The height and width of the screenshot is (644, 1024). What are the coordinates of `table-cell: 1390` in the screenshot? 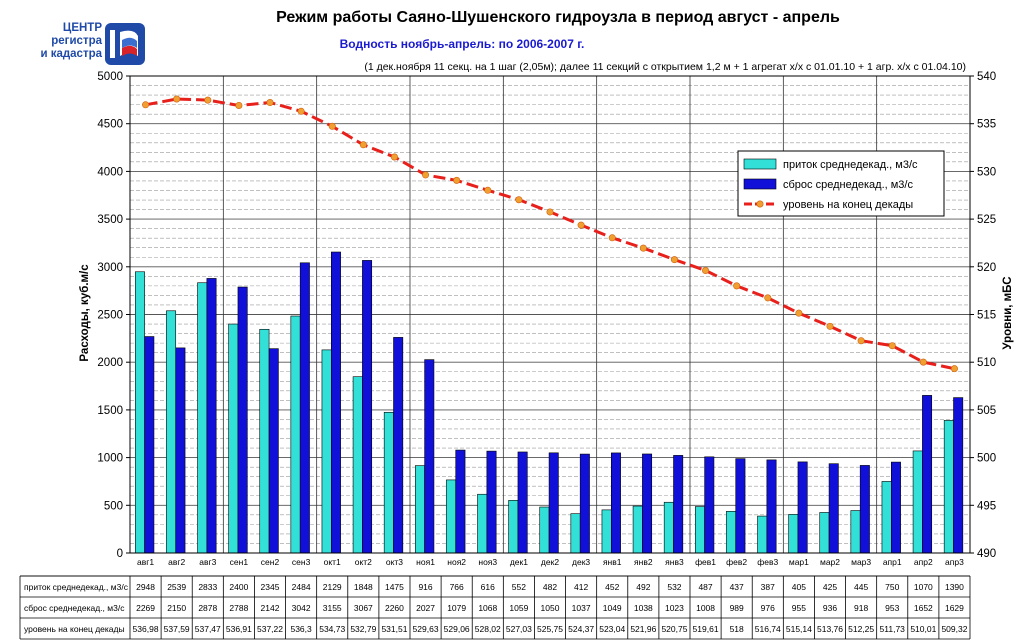 It's located at (954, 587).